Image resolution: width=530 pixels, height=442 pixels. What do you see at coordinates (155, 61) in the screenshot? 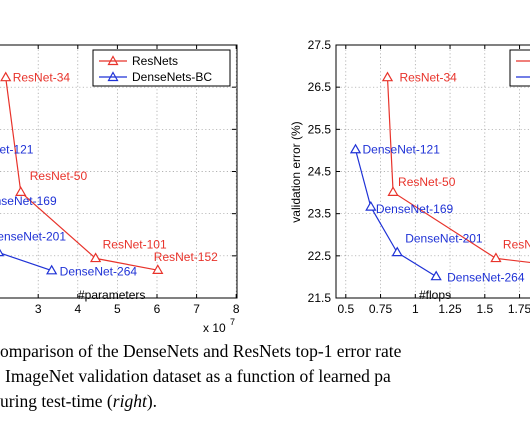
I see `legend-label-resnets: ResNets` at bounding box center [155, 61].